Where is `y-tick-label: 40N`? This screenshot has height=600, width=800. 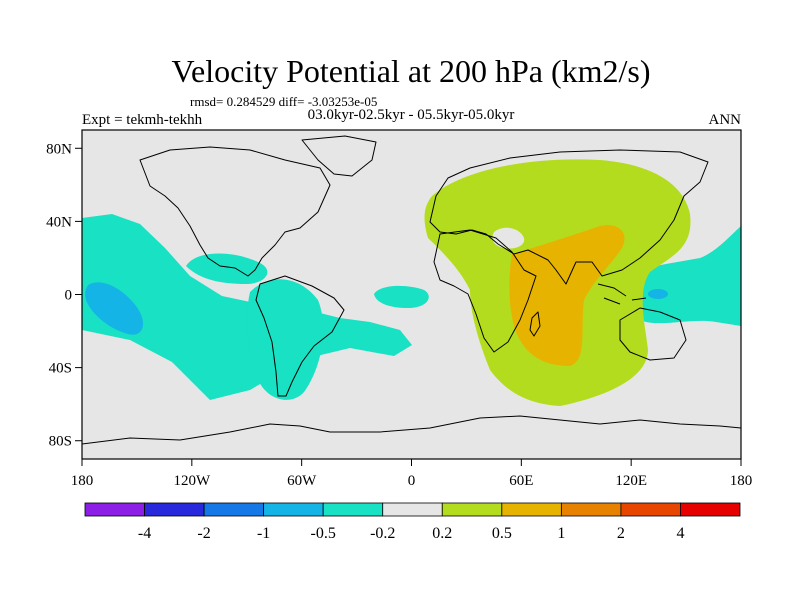
y-tick-label: 40N is located at coordinates (59, 222).